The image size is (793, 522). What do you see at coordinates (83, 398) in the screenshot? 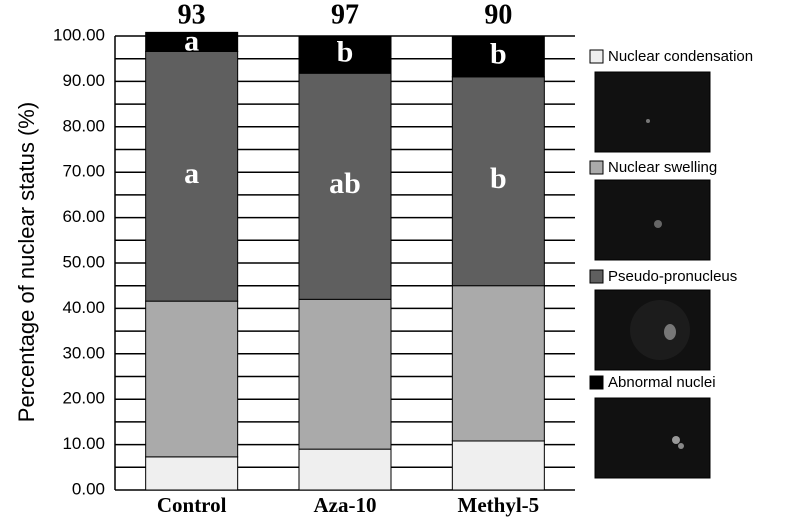
I see `y-tick-label: 20.00` at bounding box center [83, 398].